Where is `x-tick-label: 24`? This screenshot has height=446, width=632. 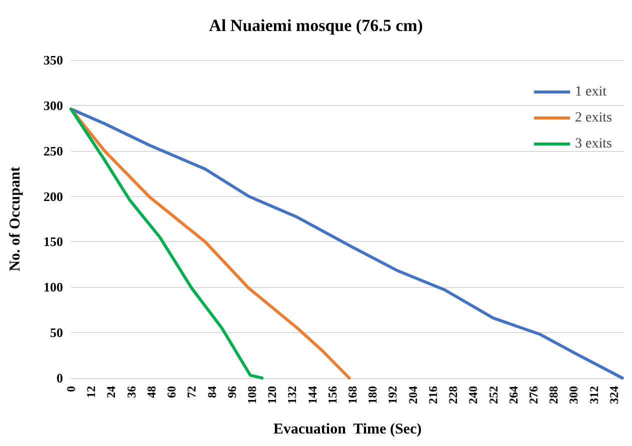 x-tick-label: 24 is located at coordinates (111, 392).